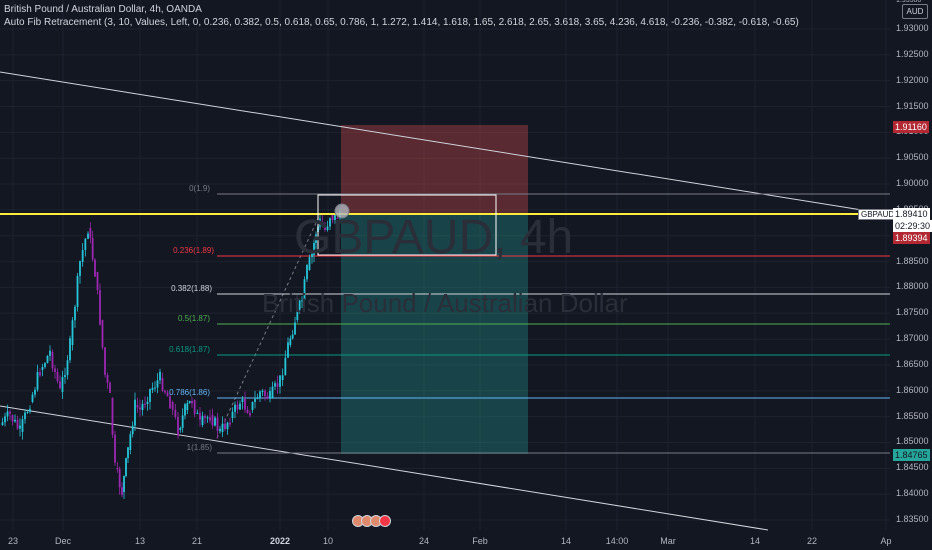 This screenshot has width=932, height=550. What do you see at coordinates (915, 11) in the screenshot?
I see `currency-button: AUD` at bounding box center [915, 11].